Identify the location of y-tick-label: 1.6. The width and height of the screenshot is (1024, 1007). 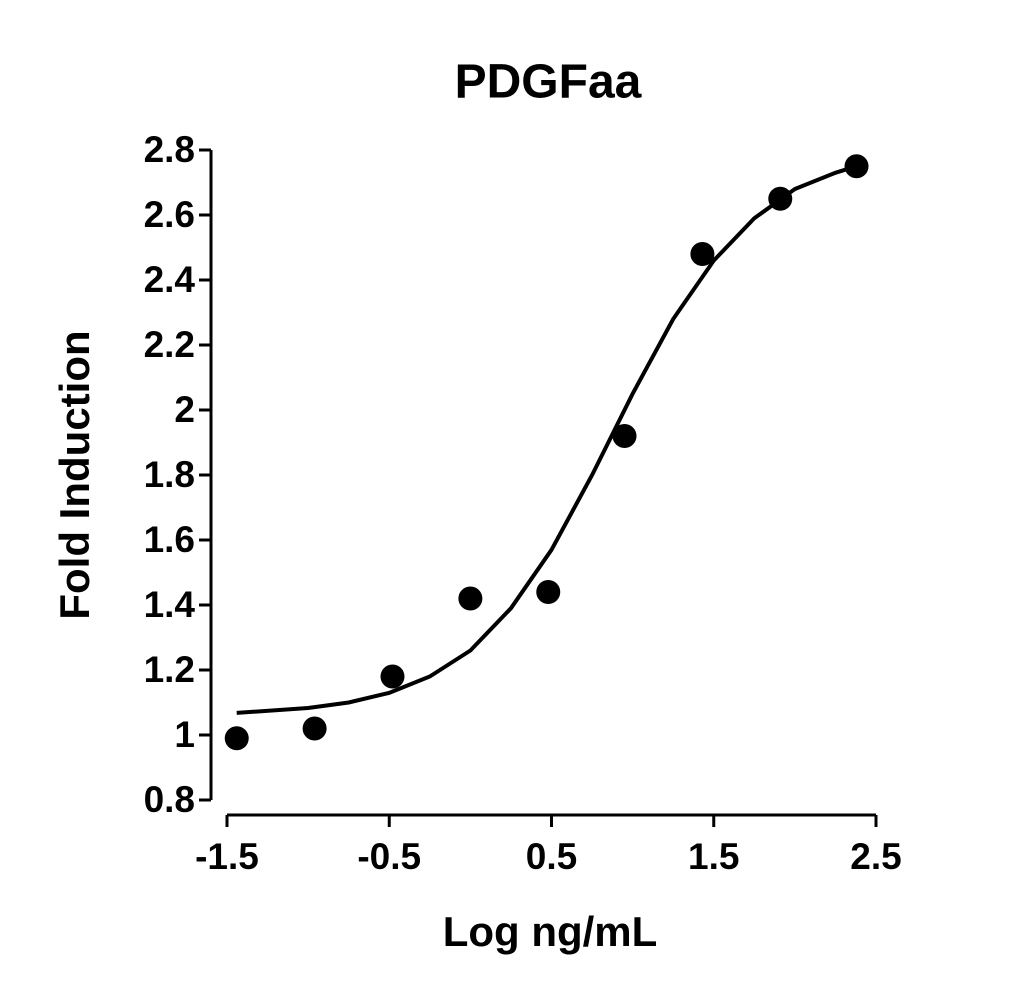
(169, 539).